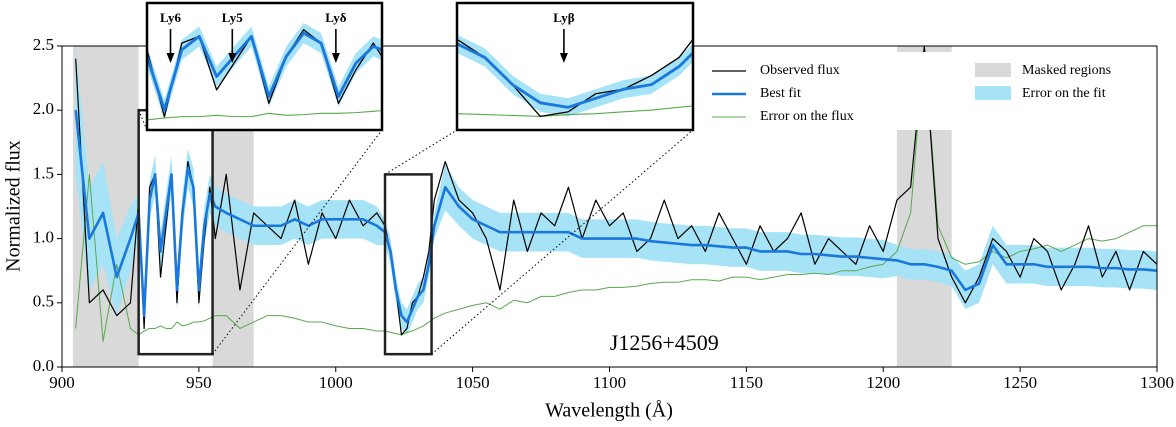 This screenshot has width=1176, height=427. I want to click on line-label: Ly5, so click(232, 17).